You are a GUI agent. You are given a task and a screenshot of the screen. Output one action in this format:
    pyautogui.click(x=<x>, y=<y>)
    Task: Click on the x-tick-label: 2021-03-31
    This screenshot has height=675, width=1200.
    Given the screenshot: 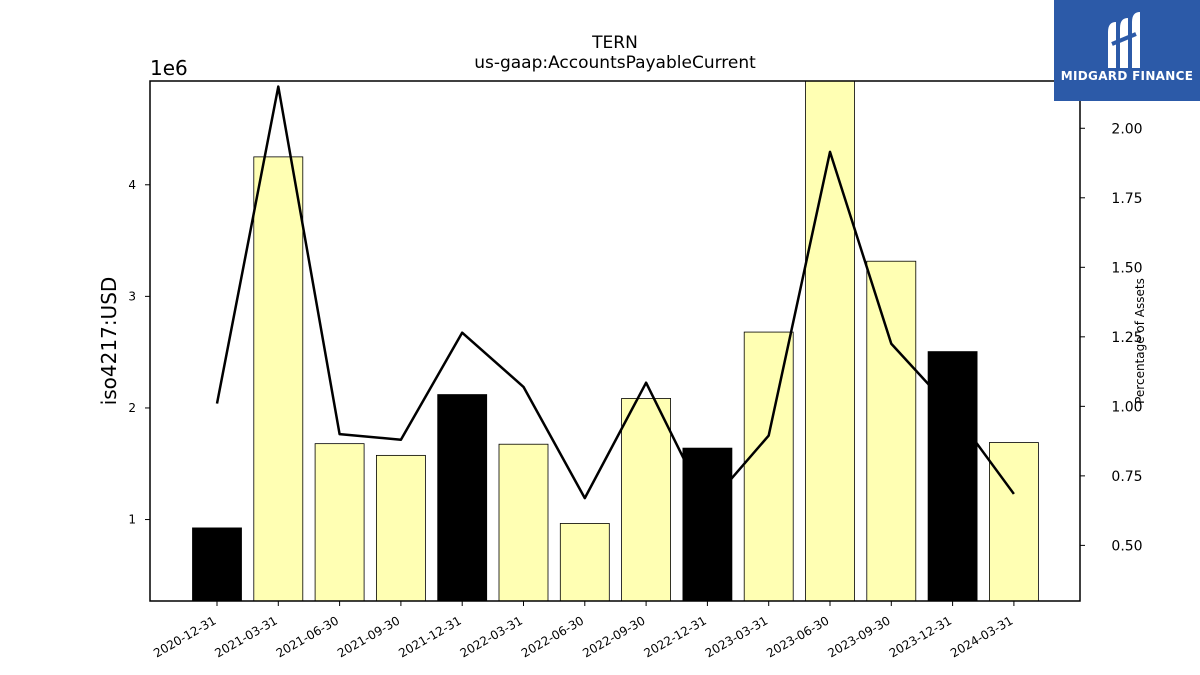 What is the action you would take?
    pyautogui.click(x=245, y=636)
    